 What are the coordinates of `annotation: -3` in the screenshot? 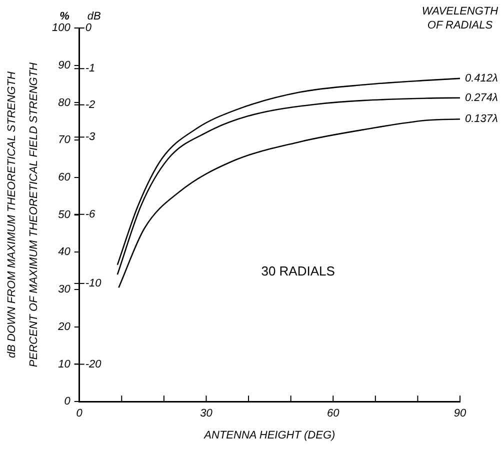 It's located at (90, 137).